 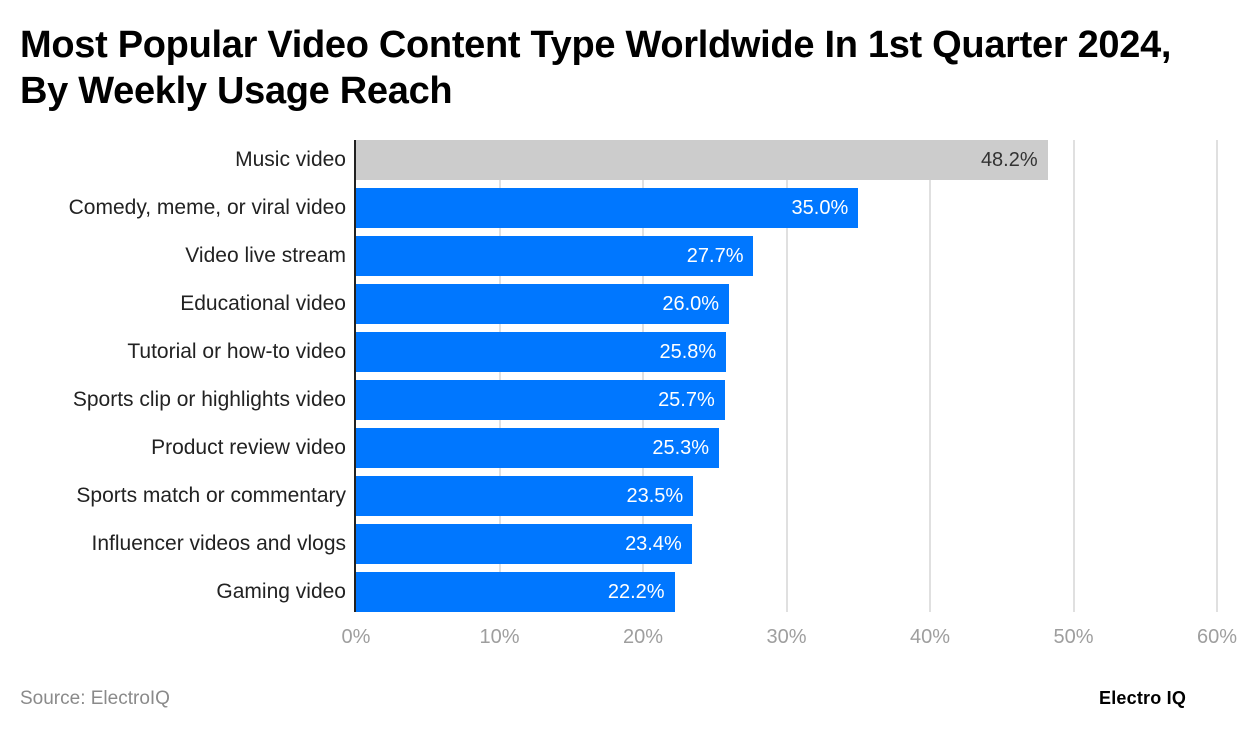 What do you see at coordinates (540, 400) in the screenshot?
I see `bar: 25.7%` at bounding box center [540, 400].